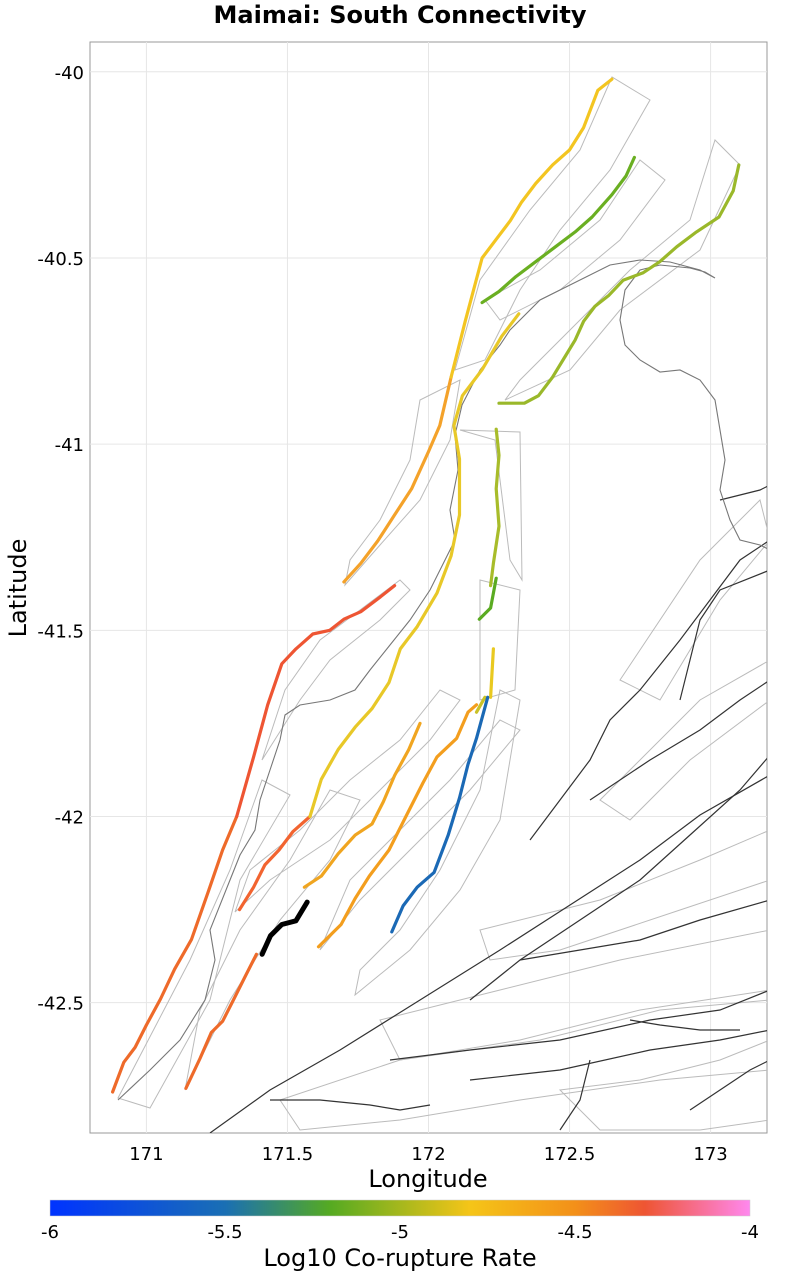 Image resolution: width=800 pixels, height=1281 pixels. What do you see at coordinates (224, 1232) in the screenshot?
I see `colorbar-tick-label: -5.5` at bounding box center [224, 1232].